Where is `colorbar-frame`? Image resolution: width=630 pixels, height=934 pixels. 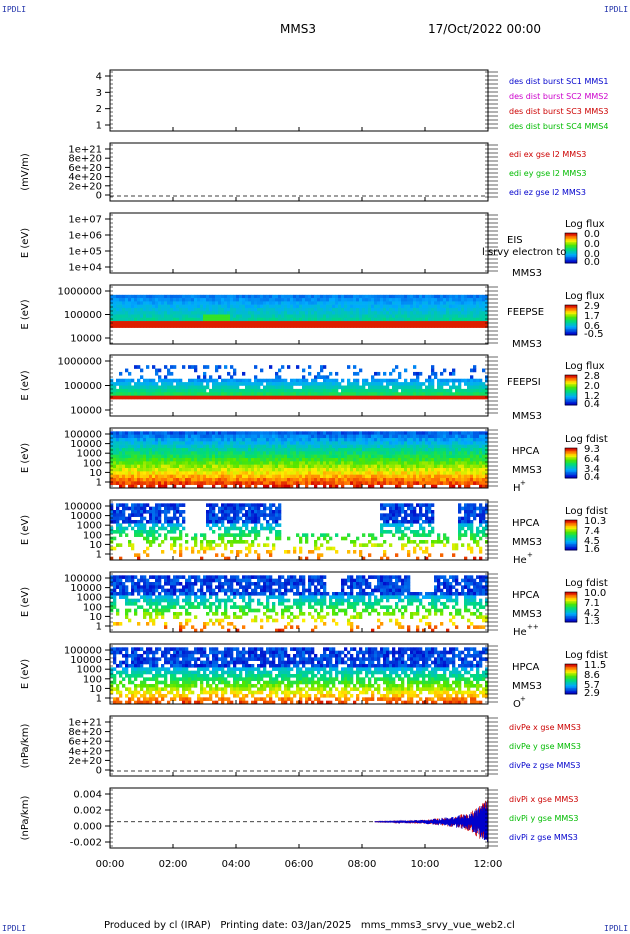
colorbar-frame is located at coordinates (571, 390).